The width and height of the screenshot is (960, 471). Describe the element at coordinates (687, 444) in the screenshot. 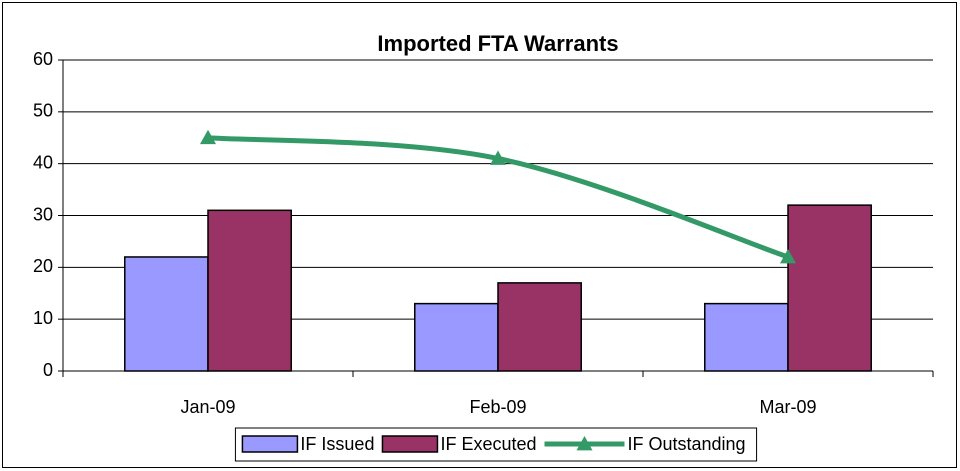

I see `legend-label: IF Outstanding` at that location.